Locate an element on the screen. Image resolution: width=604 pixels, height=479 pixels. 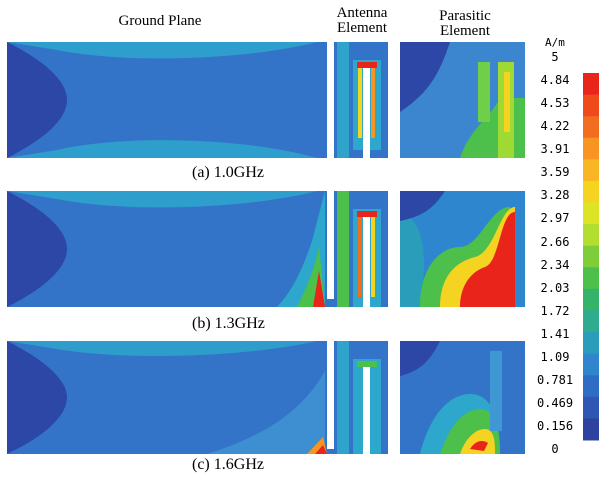
colorbar-tick-label: 5 is located at coordinates (555, 57).